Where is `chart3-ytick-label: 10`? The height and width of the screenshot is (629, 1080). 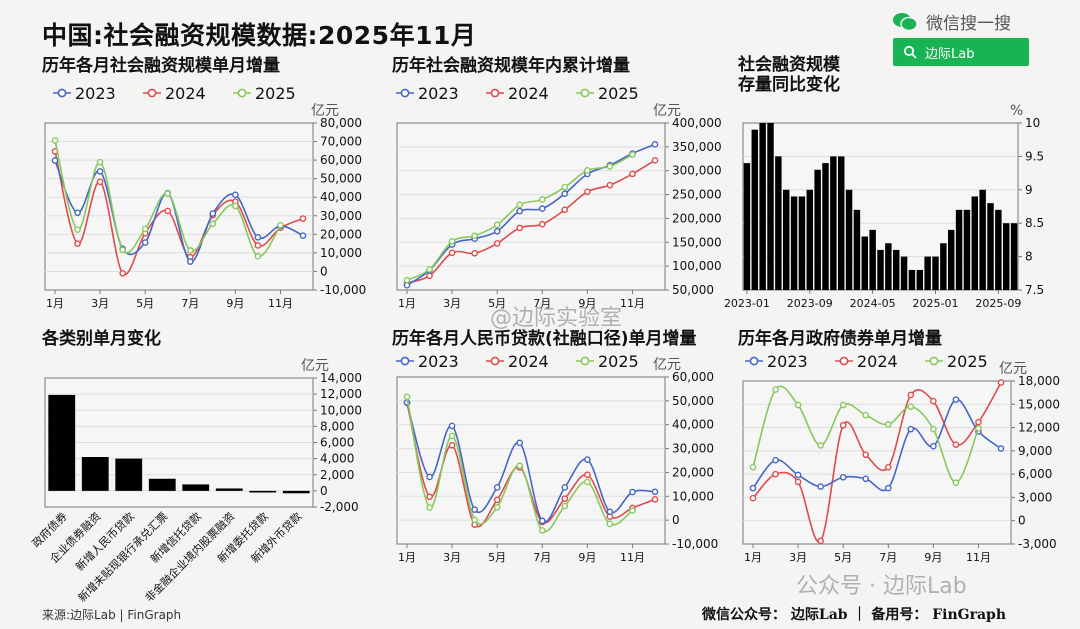 chart3-ytick-label: 10 is located at coordinates (1032, 123).